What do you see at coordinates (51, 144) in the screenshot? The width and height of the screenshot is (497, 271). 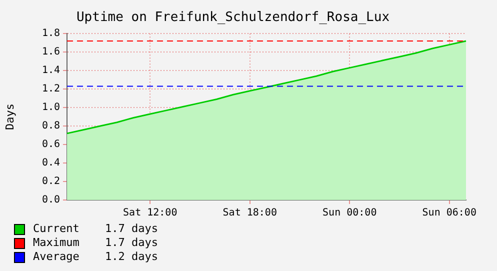 I see `y-tick-label: 0.6` at bounding box center [51, 144].